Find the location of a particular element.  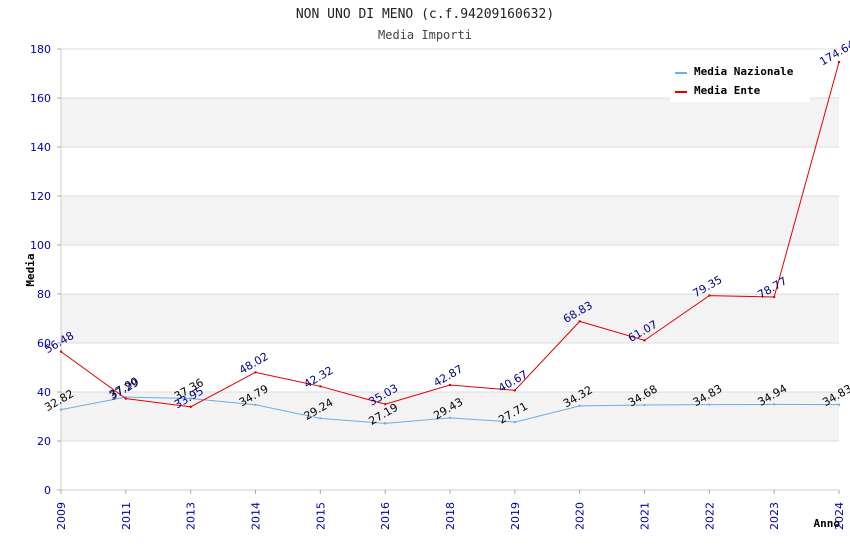

y-tick-label: 60 is located at coordinates (44, 343).